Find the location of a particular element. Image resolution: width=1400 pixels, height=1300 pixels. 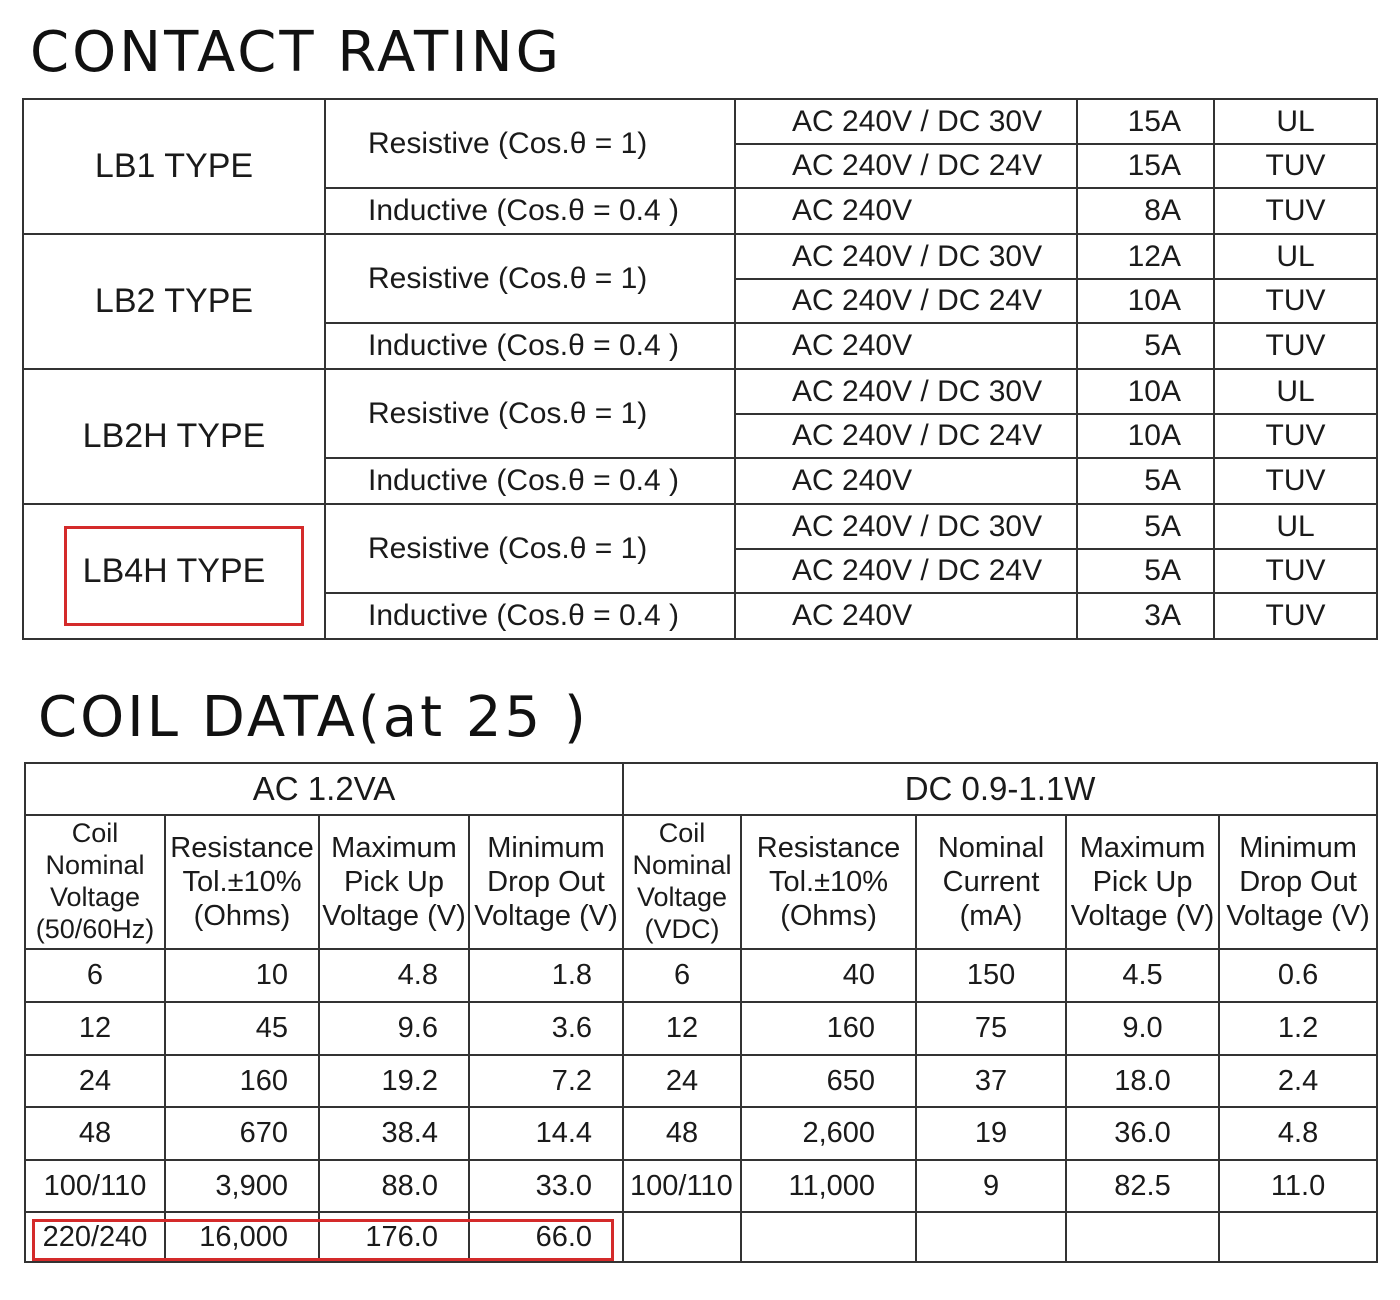

column-header: Maximum Pick Up Voltage (V) is located at coordinates (394, 882).